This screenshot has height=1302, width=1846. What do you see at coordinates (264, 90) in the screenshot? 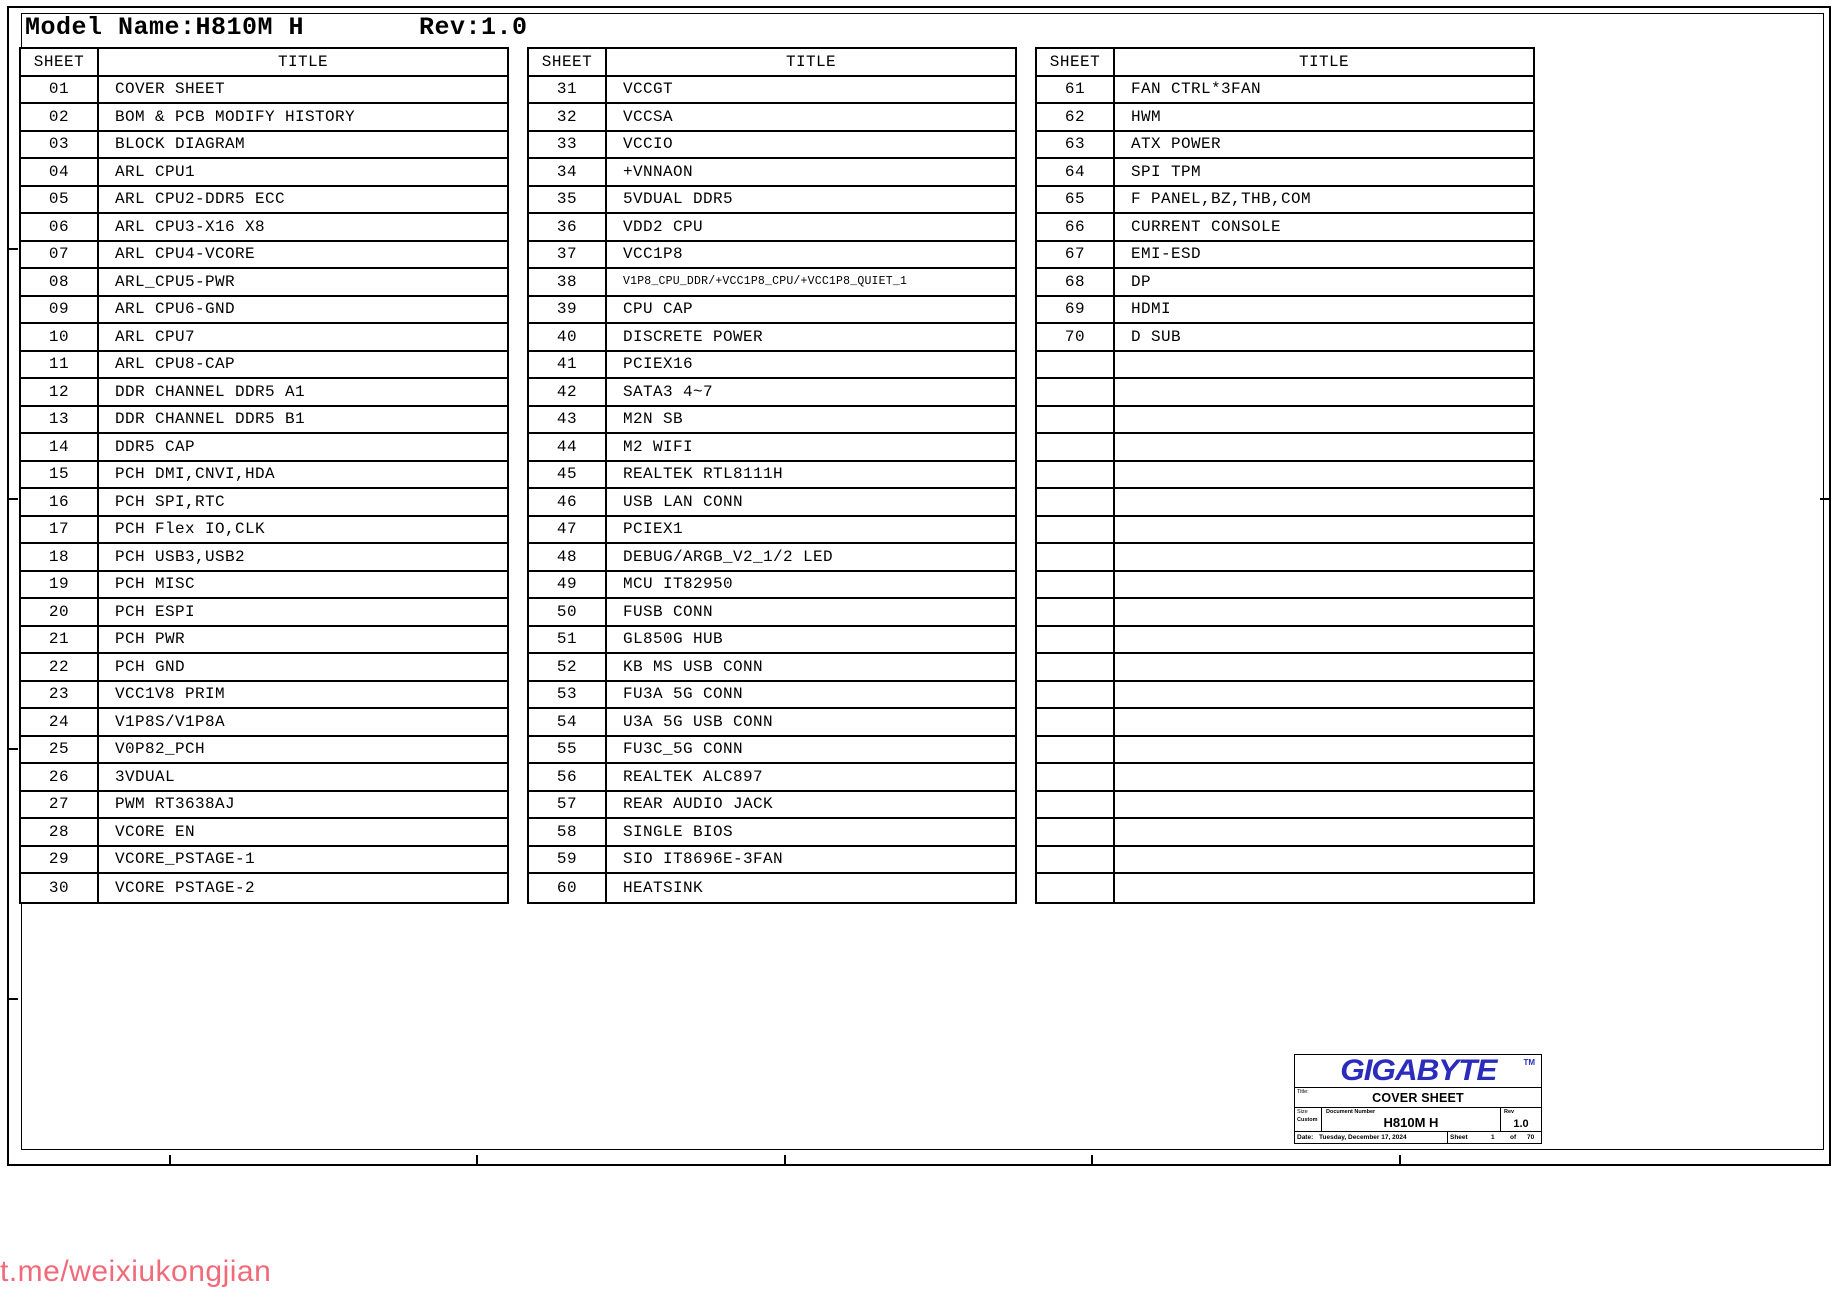
I see `table-row: 01 COVER SHEET` at bounding box center [264, 90].